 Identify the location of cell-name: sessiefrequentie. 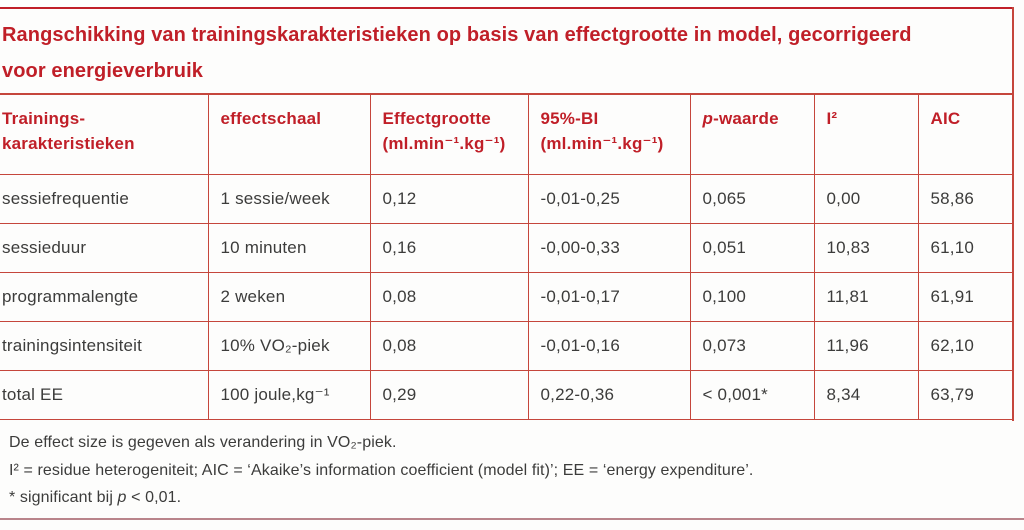
(104, 198).